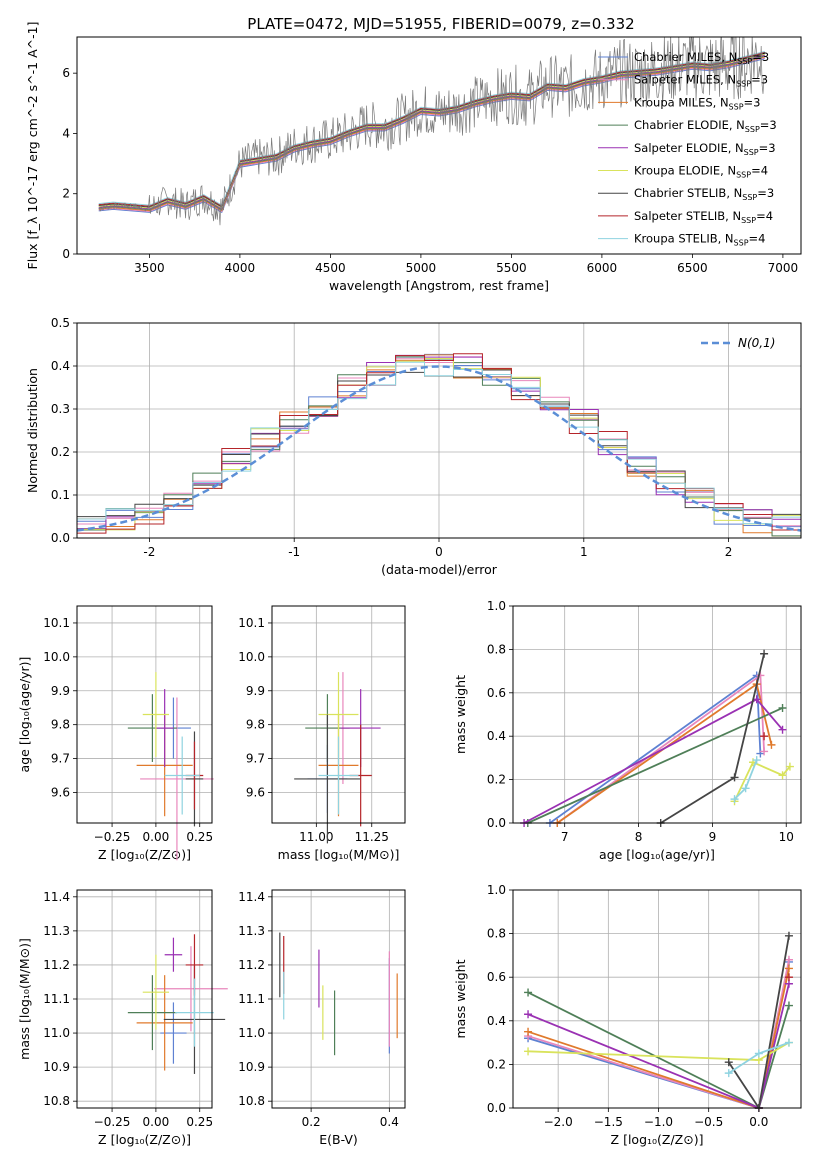 The height and width of the screenshot is (1170, 819). I want to click on y-tick-label: 0.6, so click(496, 693).